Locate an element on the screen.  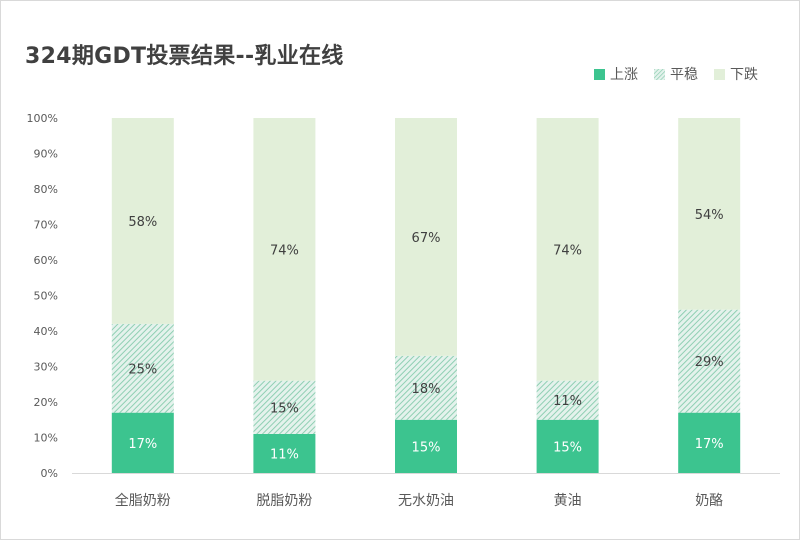
data-label-stable: 18% is located at coordinates (426, 389).